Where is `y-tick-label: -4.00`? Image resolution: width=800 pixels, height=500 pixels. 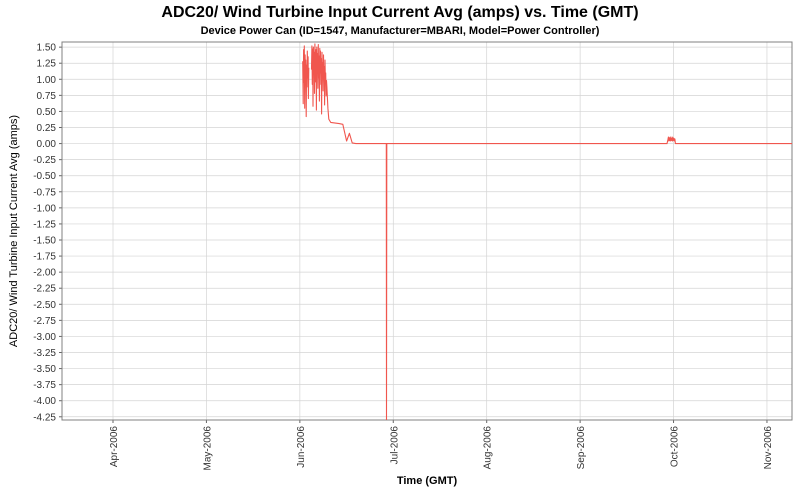
y-tick-label: -4.00 is located at coordinates (44, 401).